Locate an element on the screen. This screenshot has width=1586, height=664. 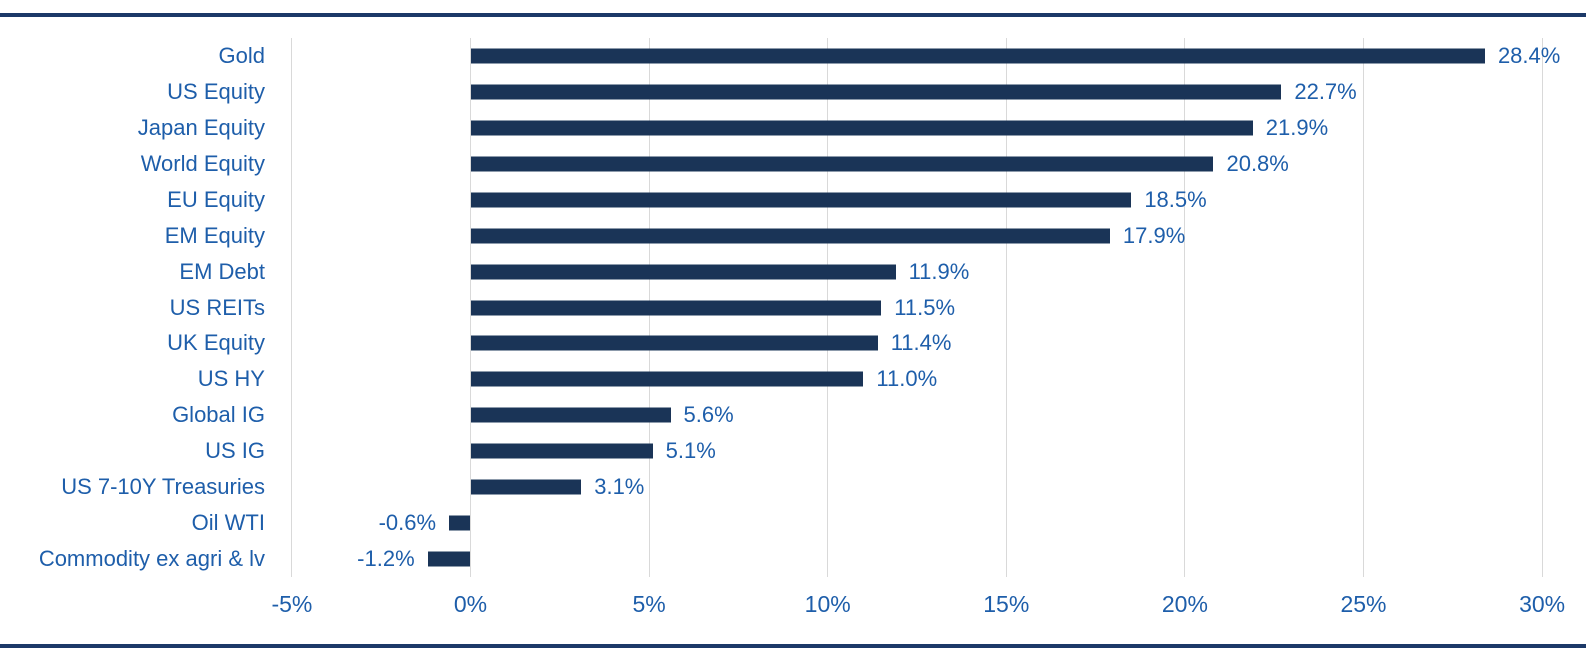
value-label: 11.4% is located at coordinates (921, 343).